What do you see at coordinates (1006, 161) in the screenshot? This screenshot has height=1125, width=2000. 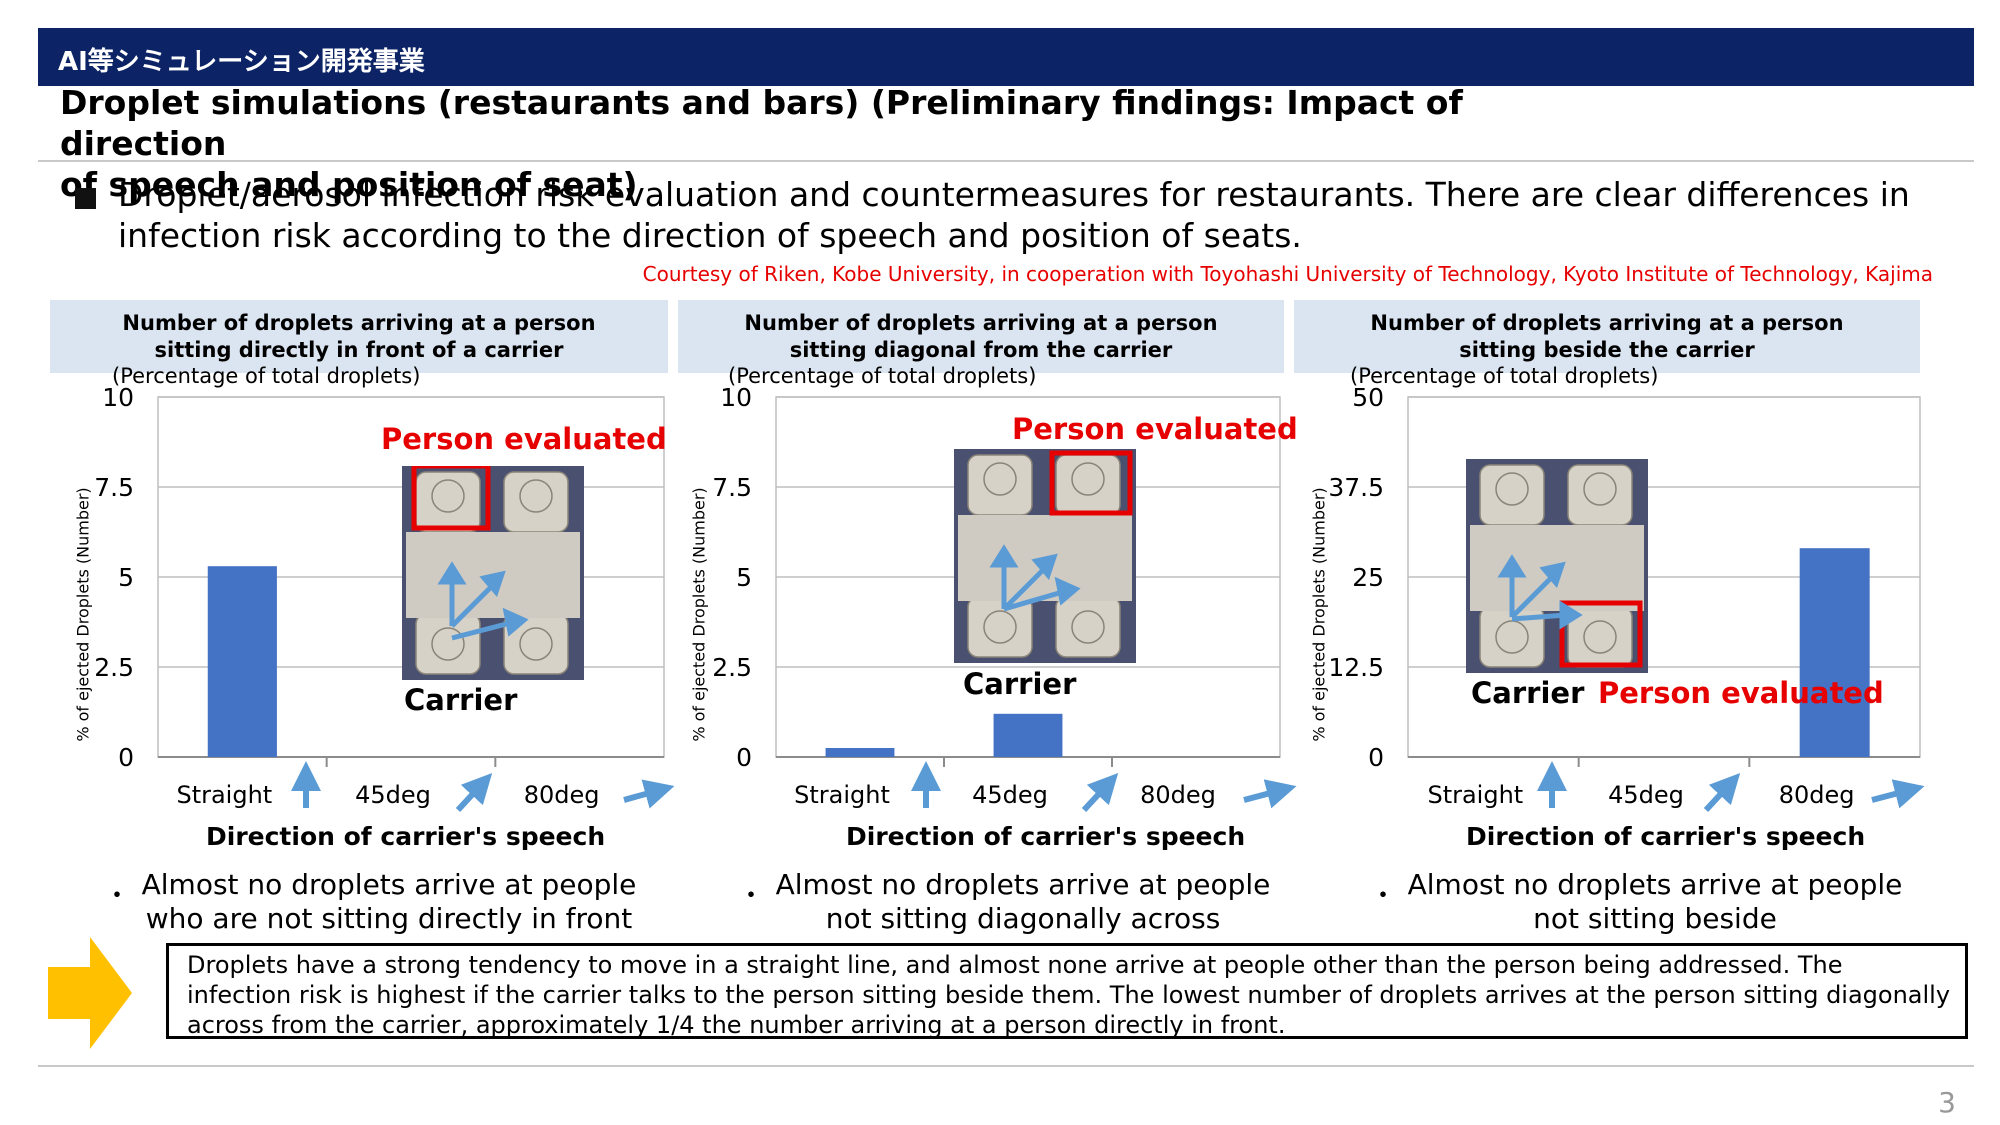 I see `title-divider` at bounding box center [1006, 161].